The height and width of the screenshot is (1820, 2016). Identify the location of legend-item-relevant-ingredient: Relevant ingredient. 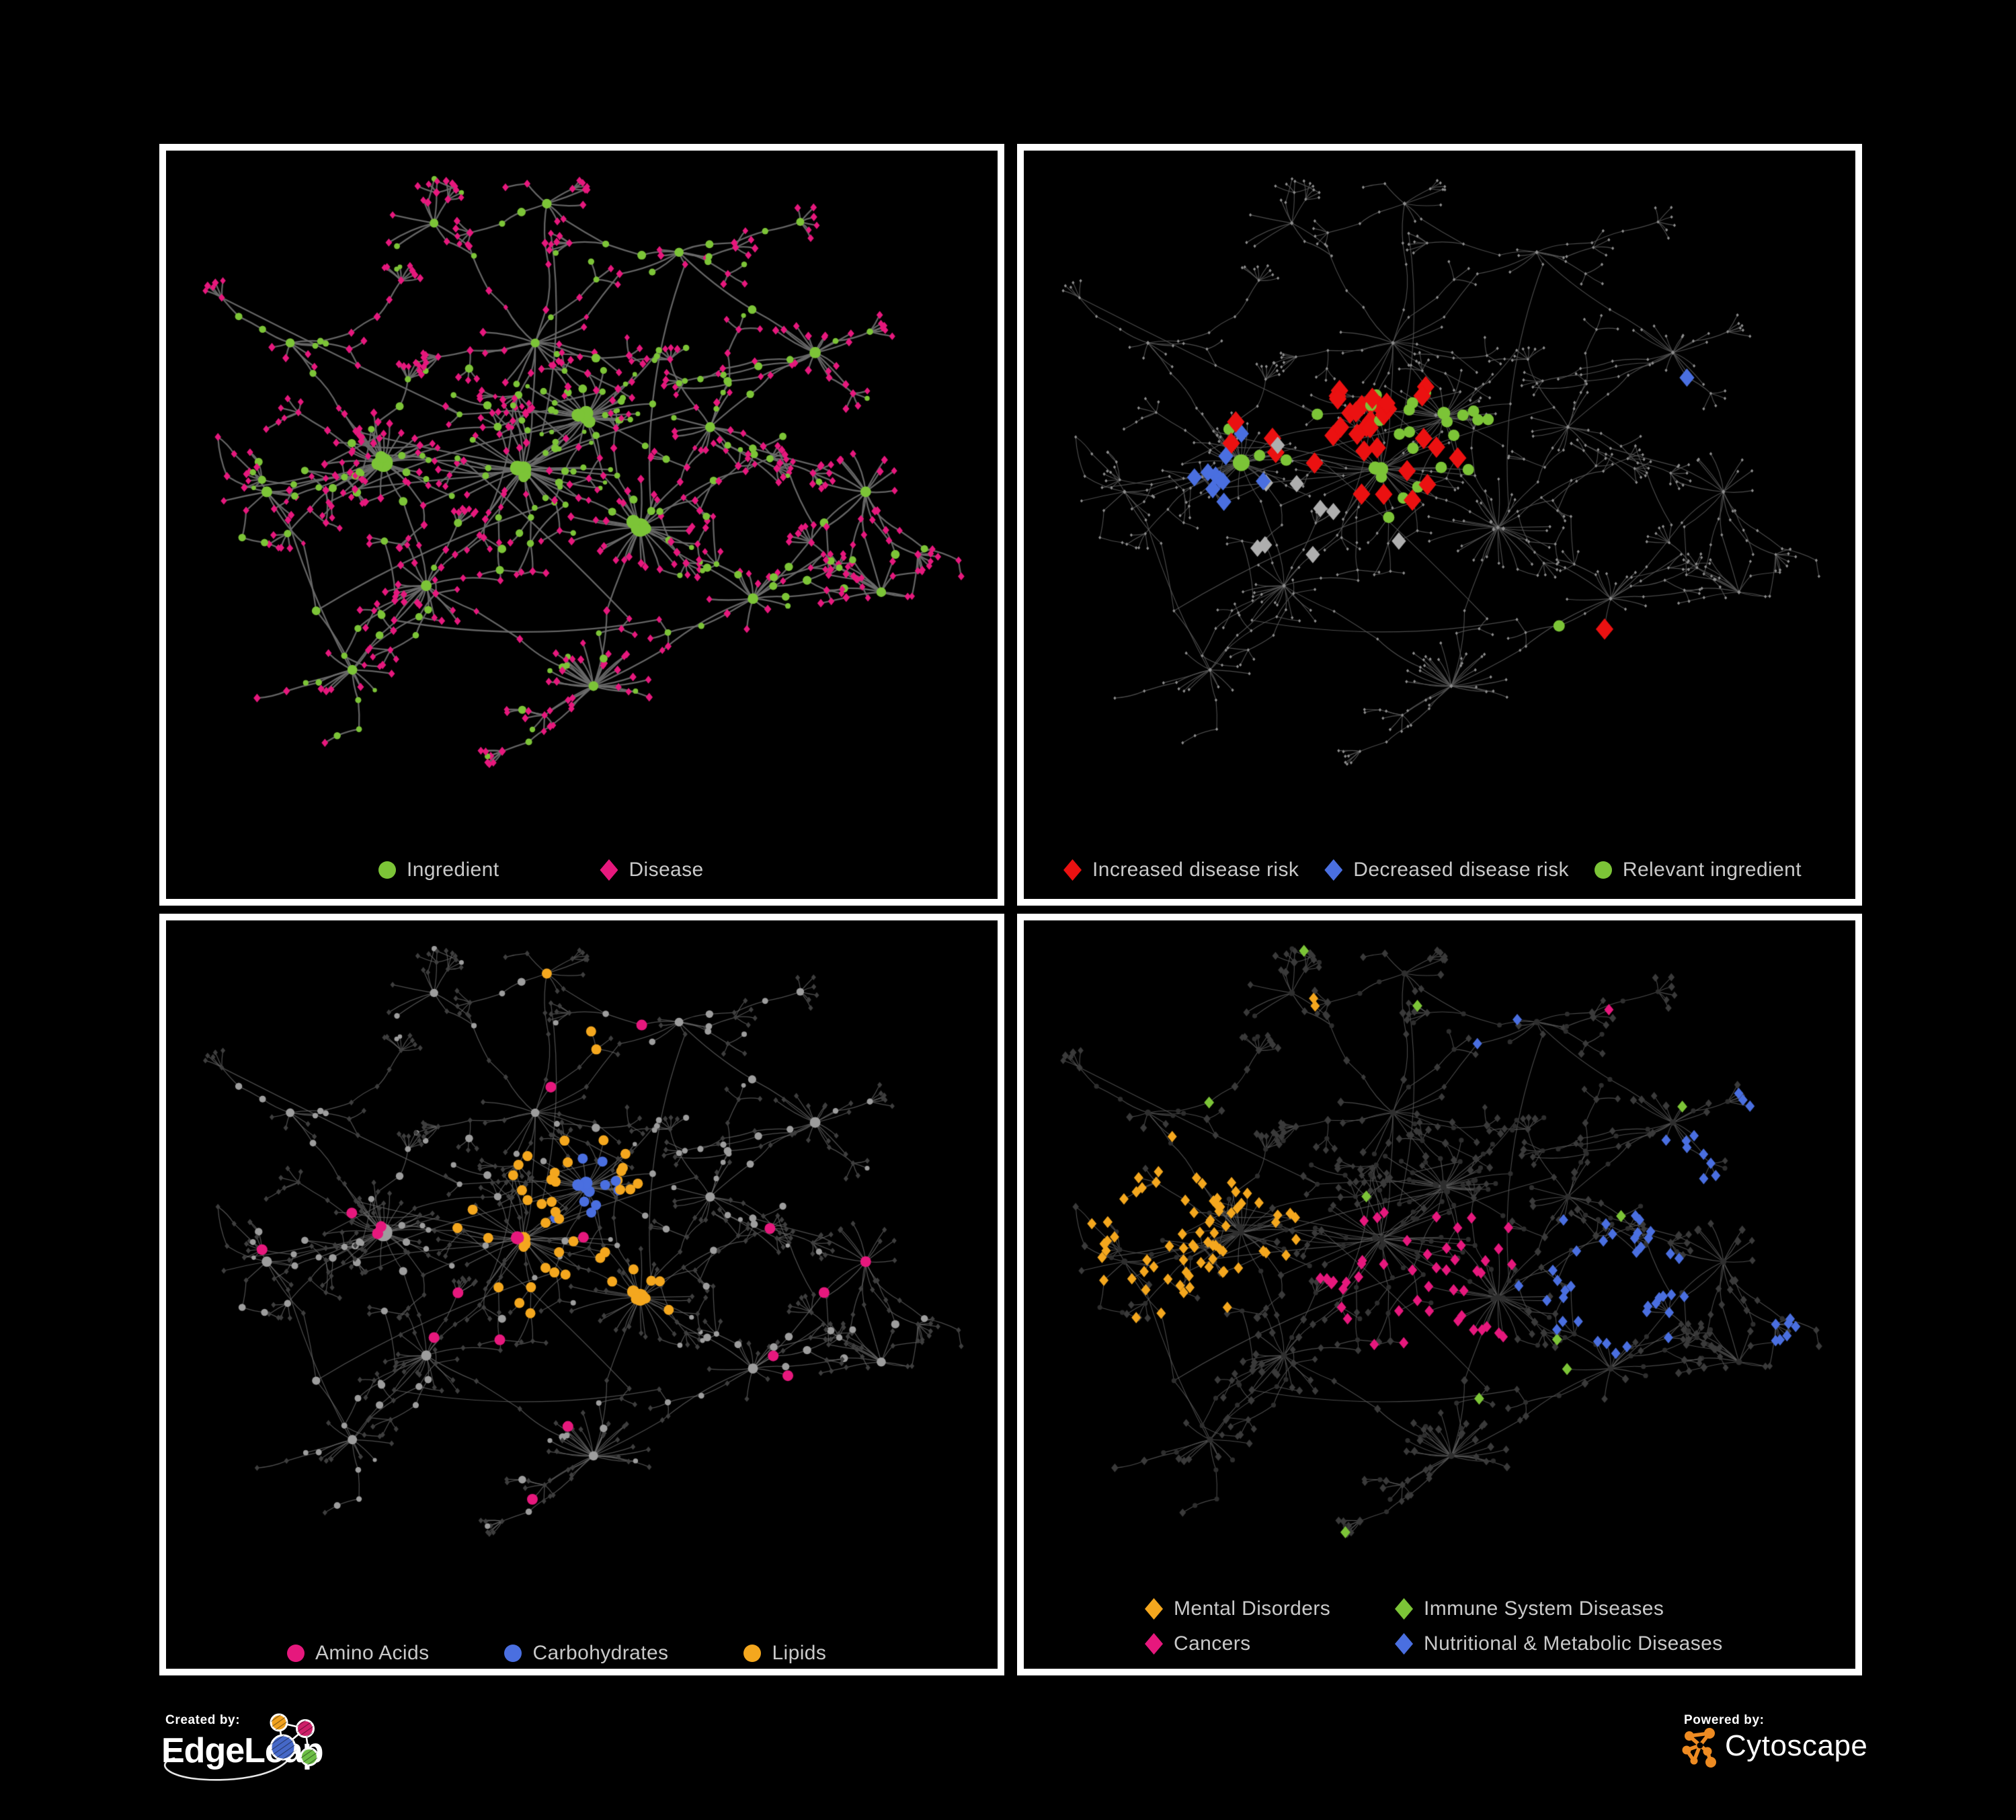
(1698, 870).